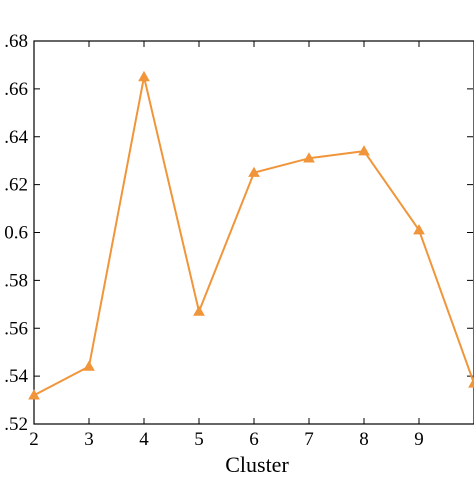 The height and width of the screenshot is (479, 474). I want to click on y-tick-label-.68: .68, so click(16, 41).